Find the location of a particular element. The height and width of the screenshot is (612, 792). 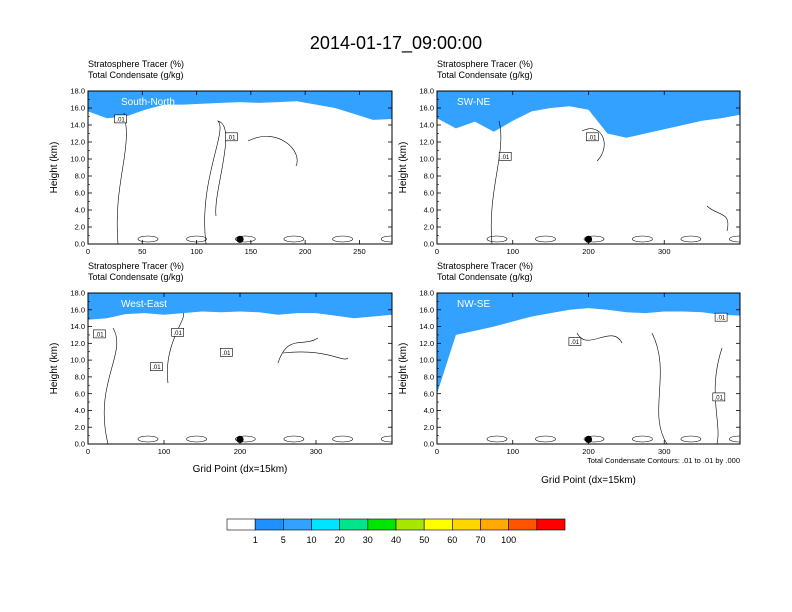

panel-label: SW-NE is located at coordinates (473, 102).